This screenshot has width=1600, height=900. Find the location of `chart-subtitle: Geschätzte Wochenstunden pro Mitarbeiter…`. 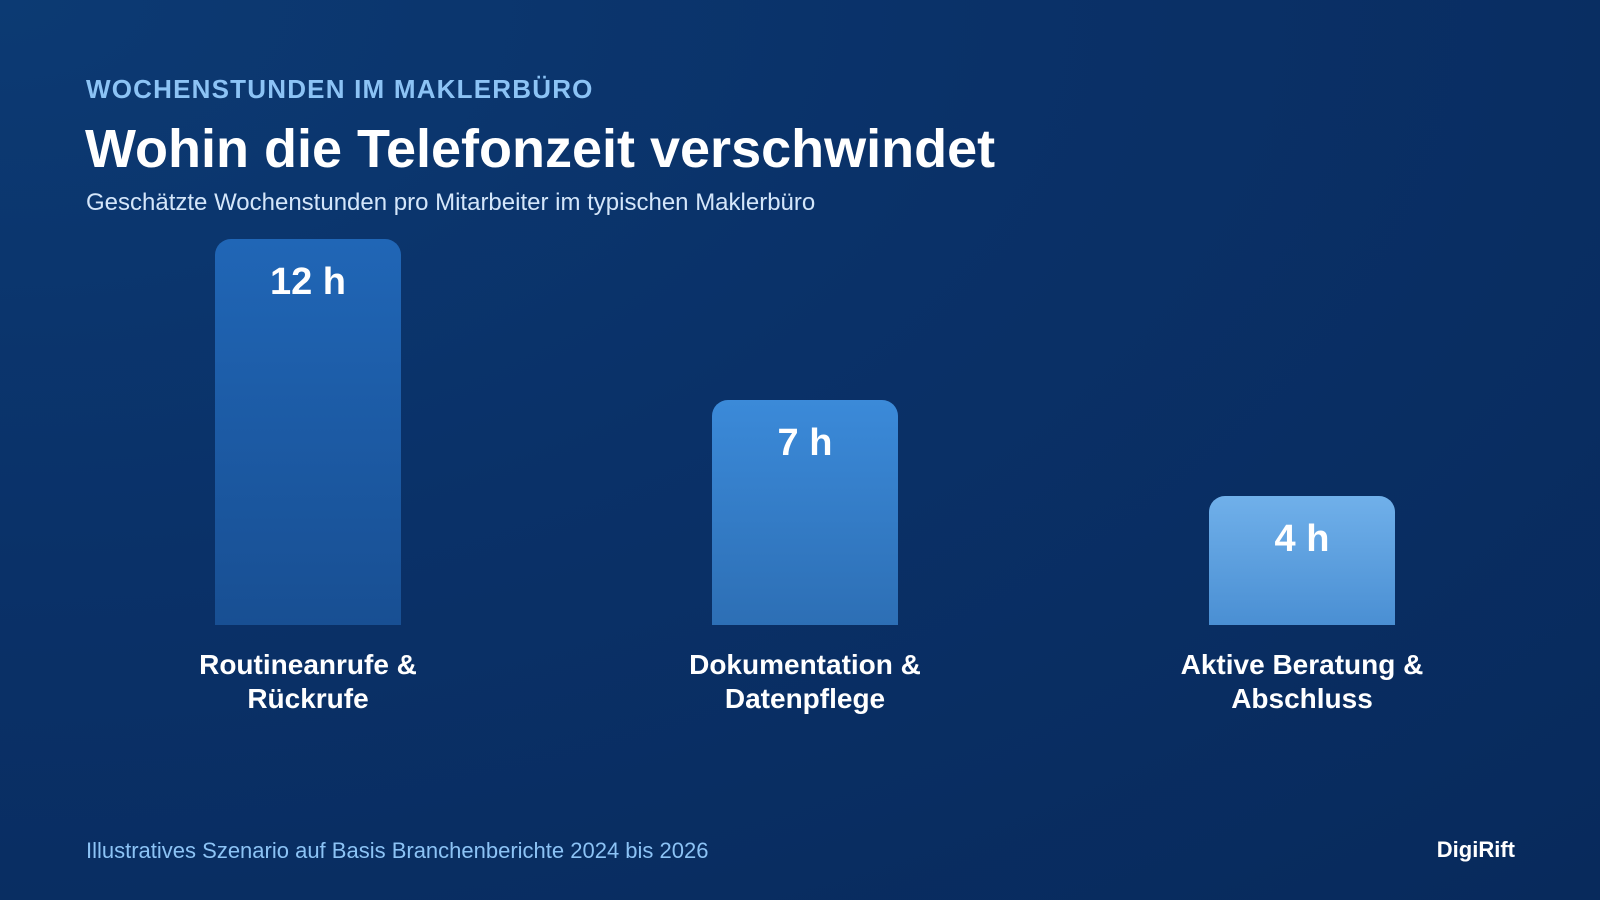

chart-subtitle: Geschätzte Wochenstunden pro Mitarbeiter… is located at coordinates (451, 202).